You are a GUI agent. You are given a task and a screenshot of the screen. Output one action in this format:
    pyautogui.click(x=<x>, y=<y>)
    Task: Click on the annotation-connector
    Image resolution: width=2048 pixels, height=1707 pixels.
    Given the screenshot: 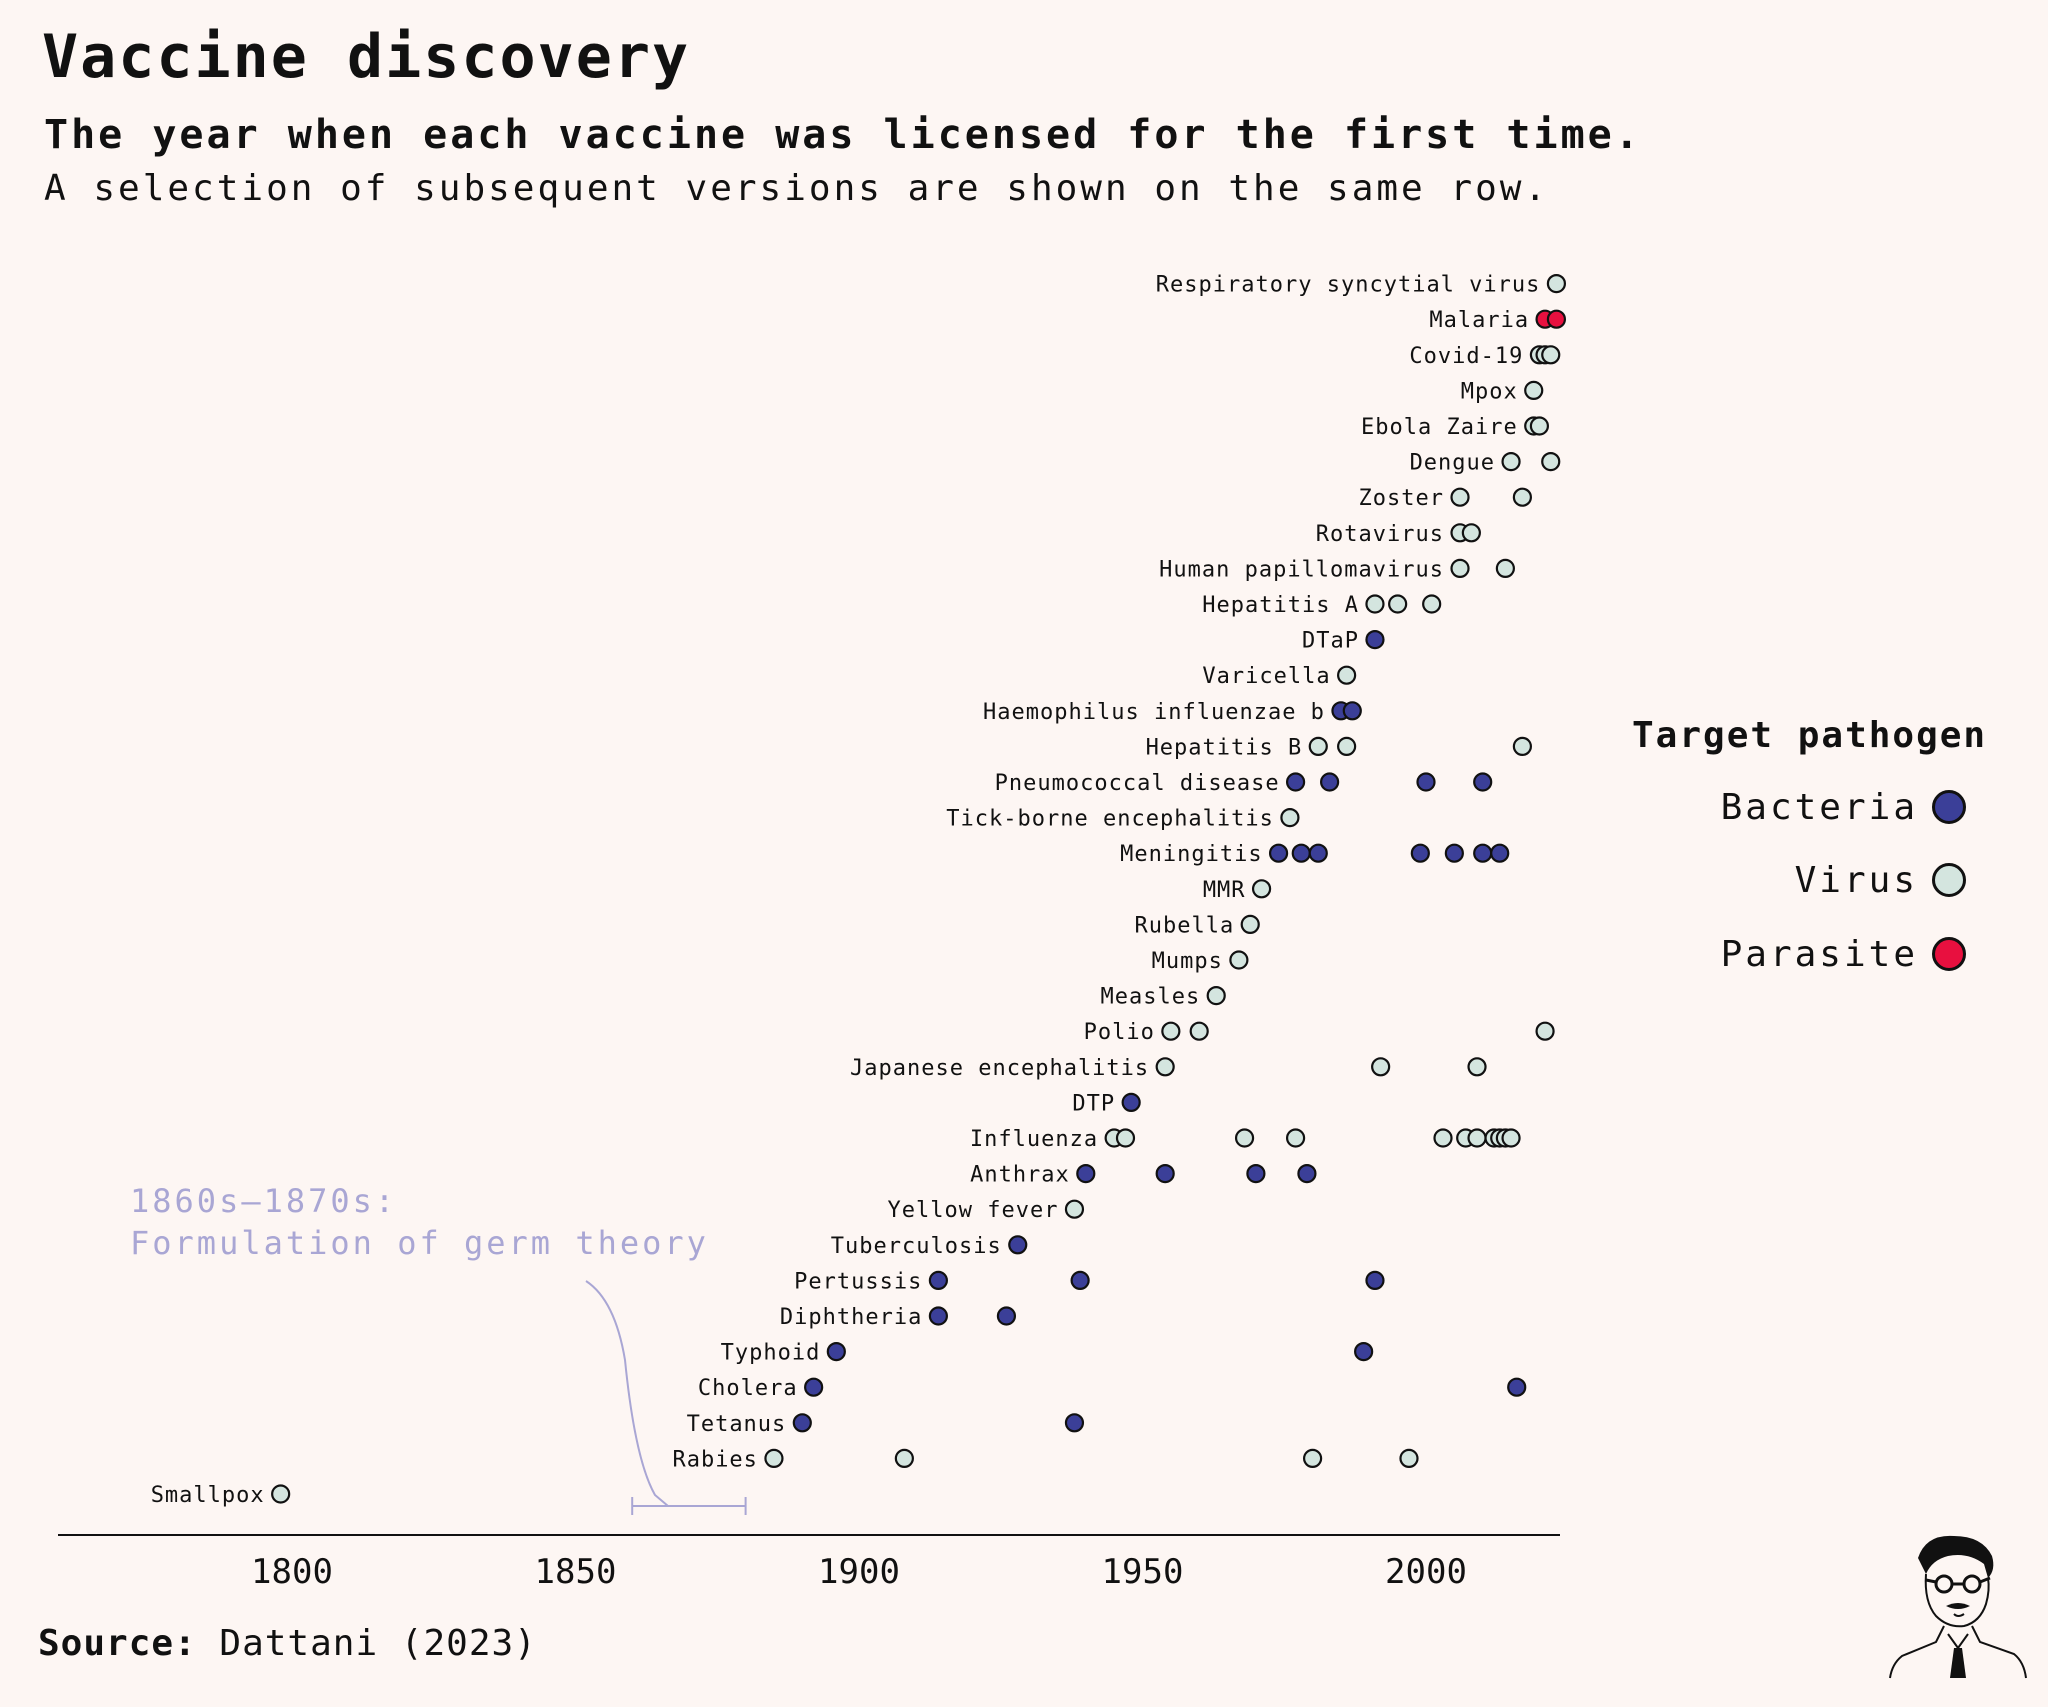 What is the action you would take?
    pyautogui.click(x=627, y=1393)
    